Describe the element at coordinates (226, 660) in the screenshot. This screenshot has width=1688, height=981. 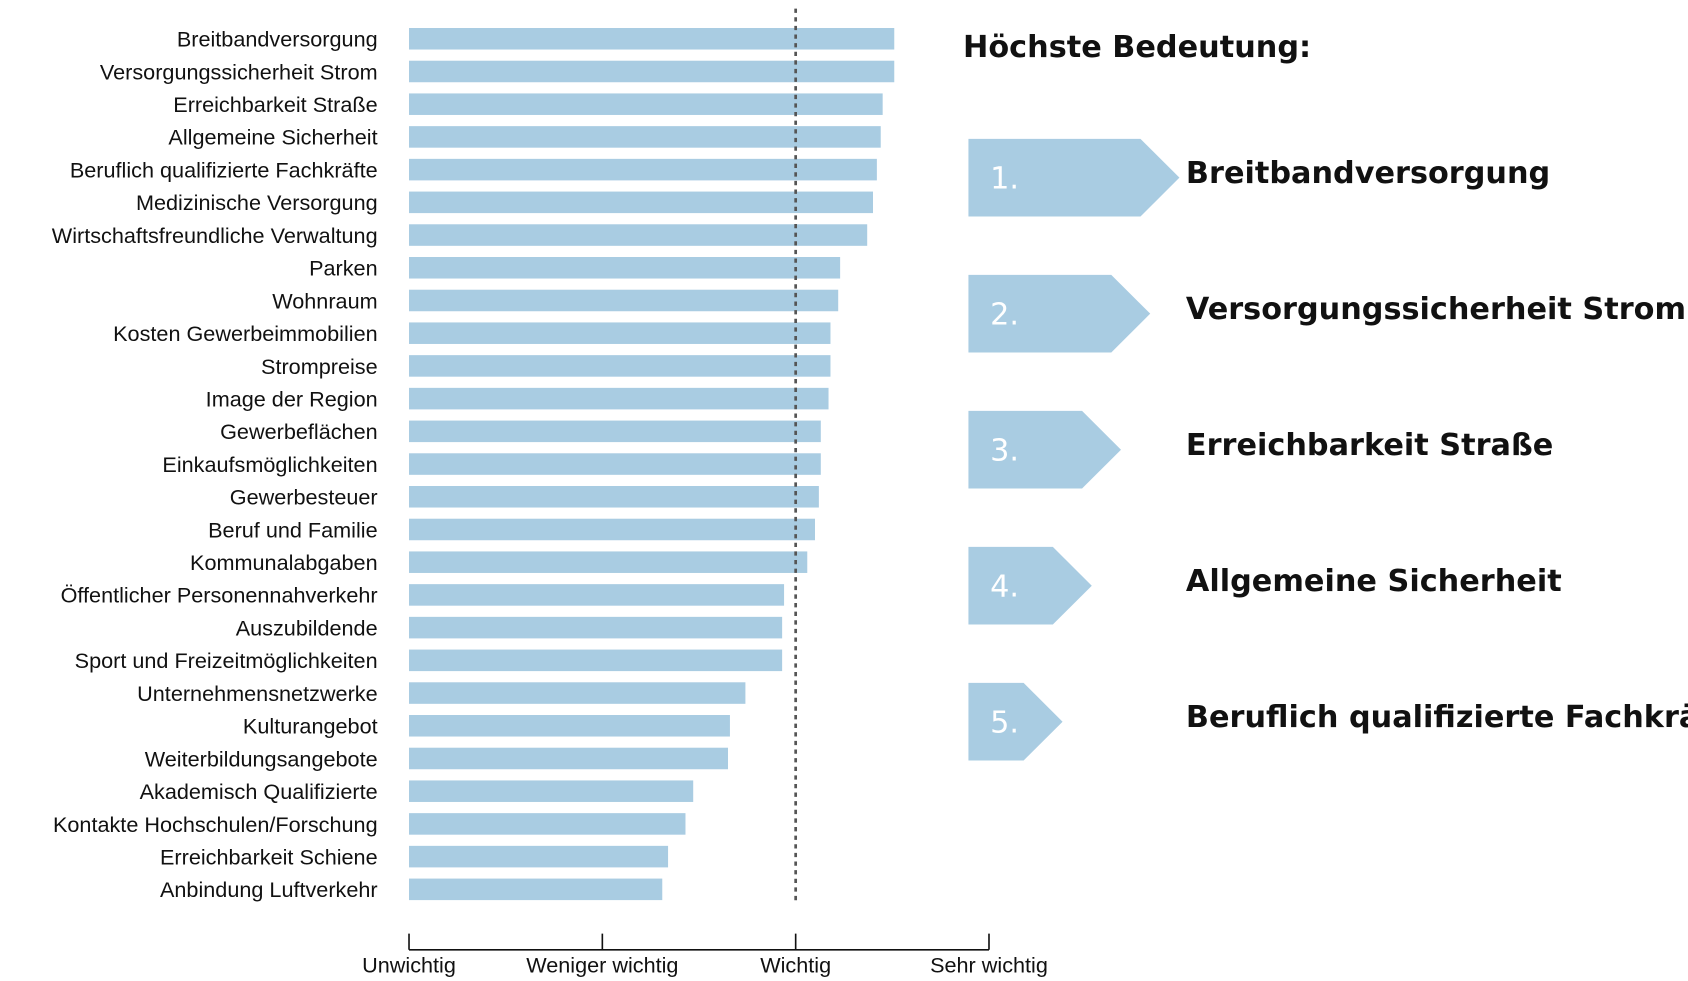
I see `y-tick-label: Sport und Freizeitmöglichkeiten` at that location.